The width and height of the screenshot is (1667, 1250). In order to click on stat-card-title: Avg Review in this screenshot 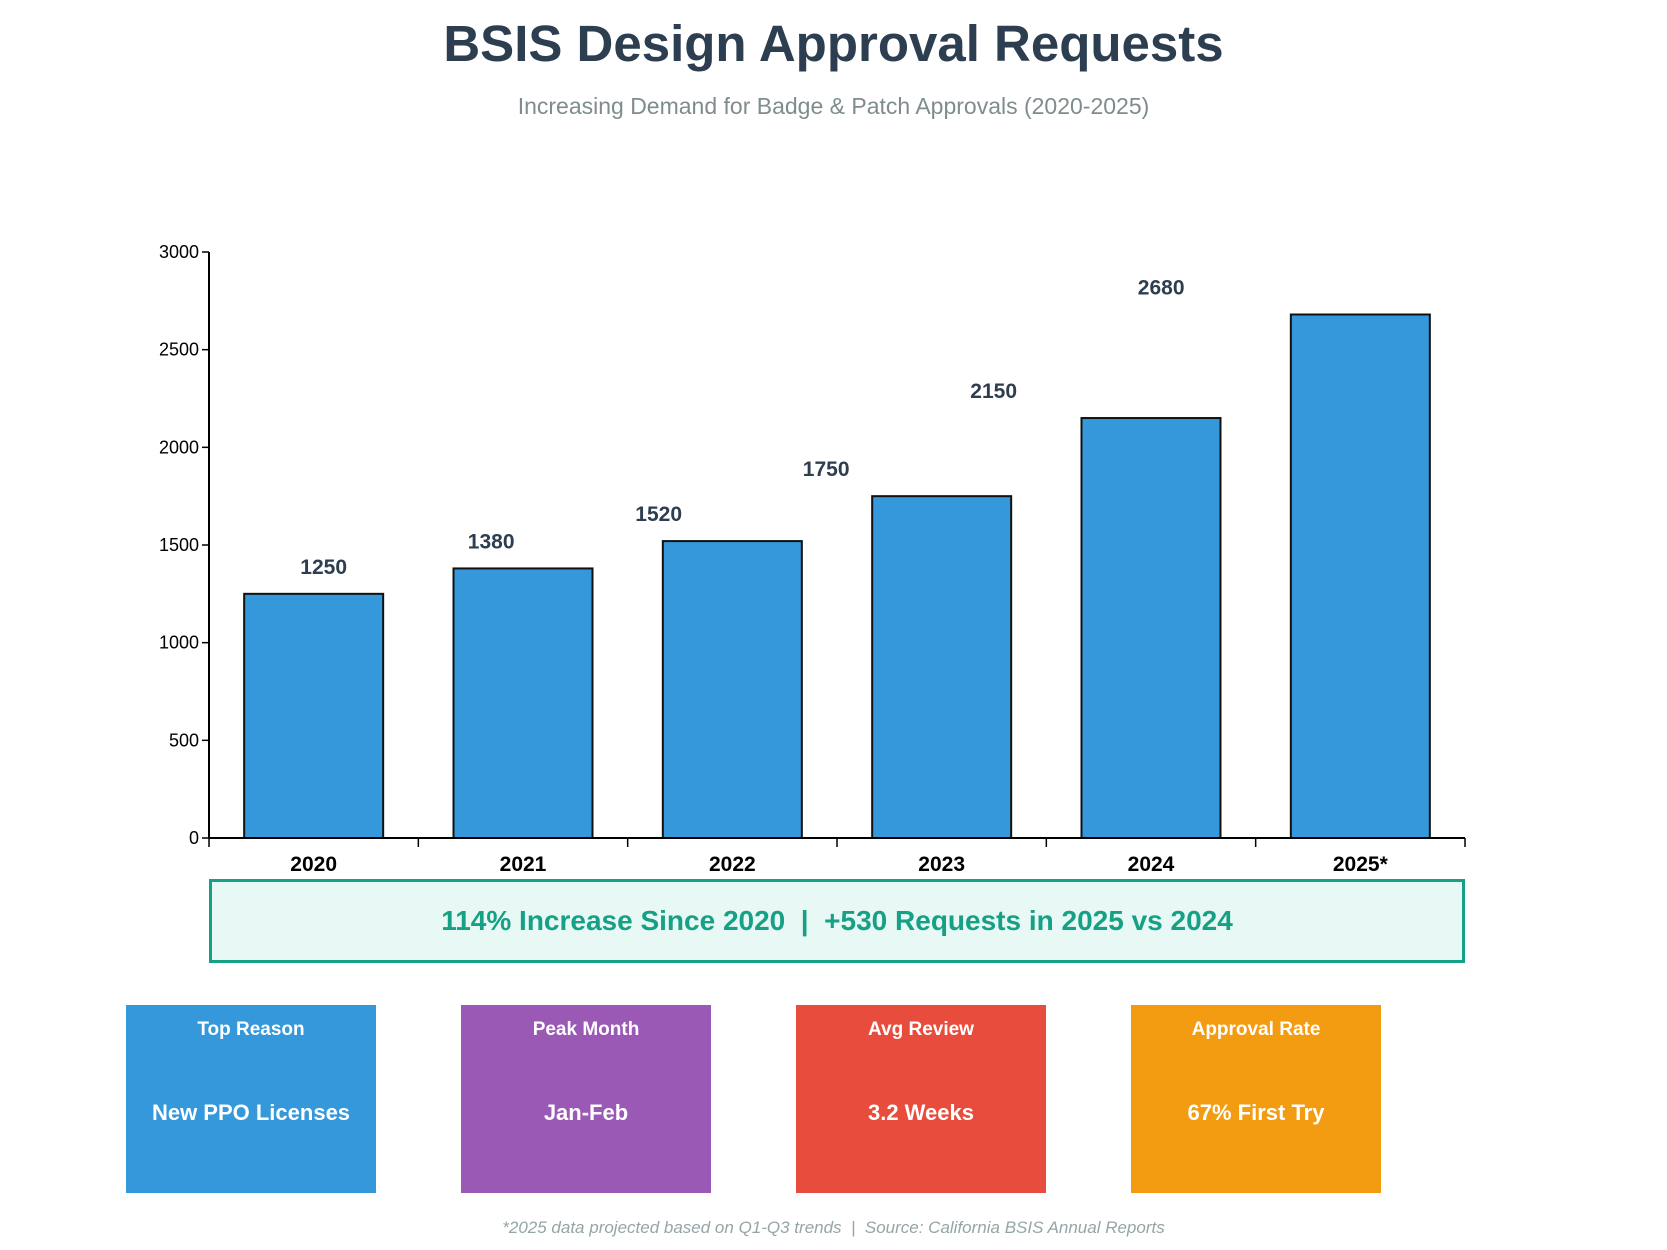, I will do `click(921, 1029)`.